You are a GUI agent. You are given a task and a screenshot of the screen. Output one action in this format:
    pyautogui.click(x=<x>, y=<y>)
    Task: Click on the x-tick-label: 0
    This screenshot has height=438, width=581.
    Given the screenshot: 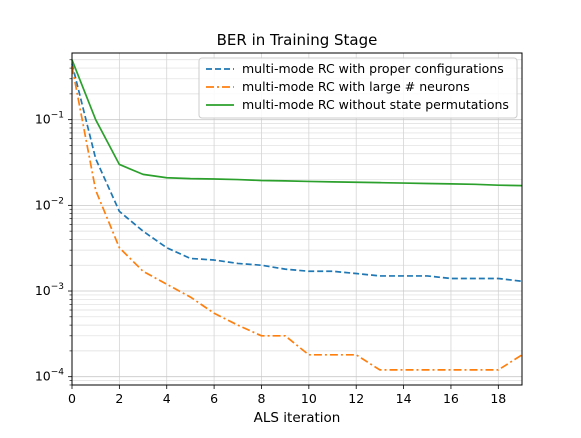 What is the action you would take?
    pyautogui.click(x=72, y=398)
    